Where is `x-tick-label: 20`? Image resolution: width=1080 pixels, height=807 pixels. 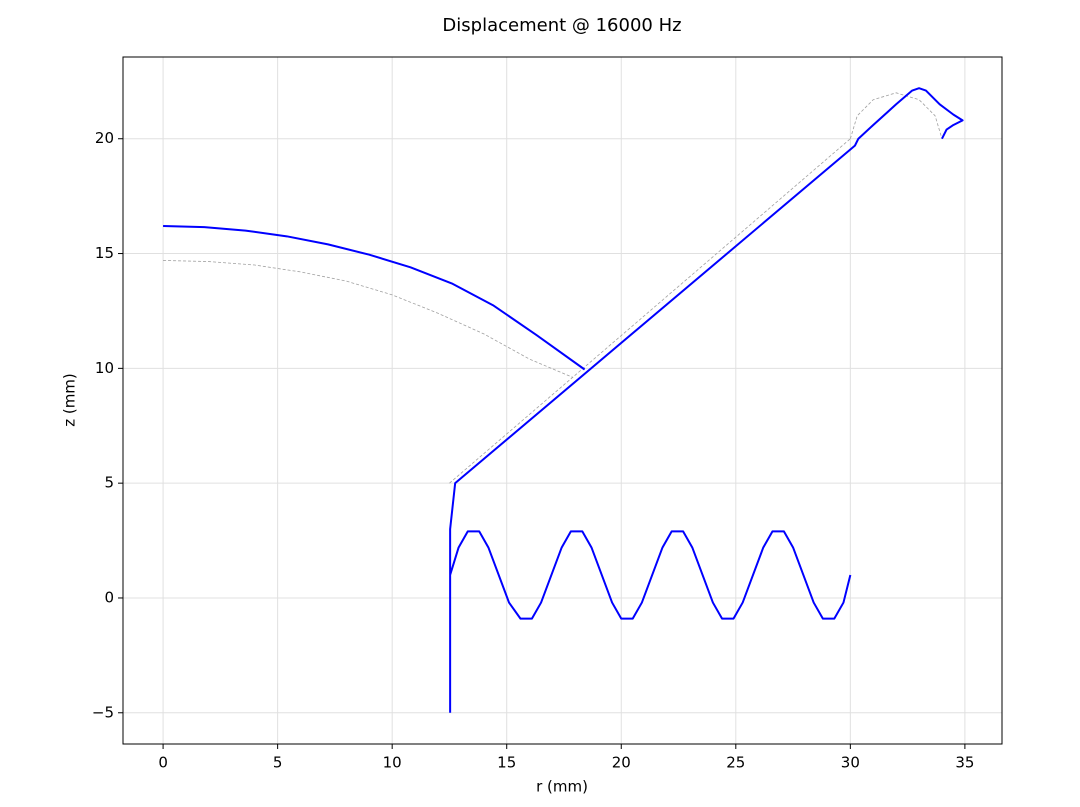 x-tick-label: 20 is located at coordinates (621, 763).